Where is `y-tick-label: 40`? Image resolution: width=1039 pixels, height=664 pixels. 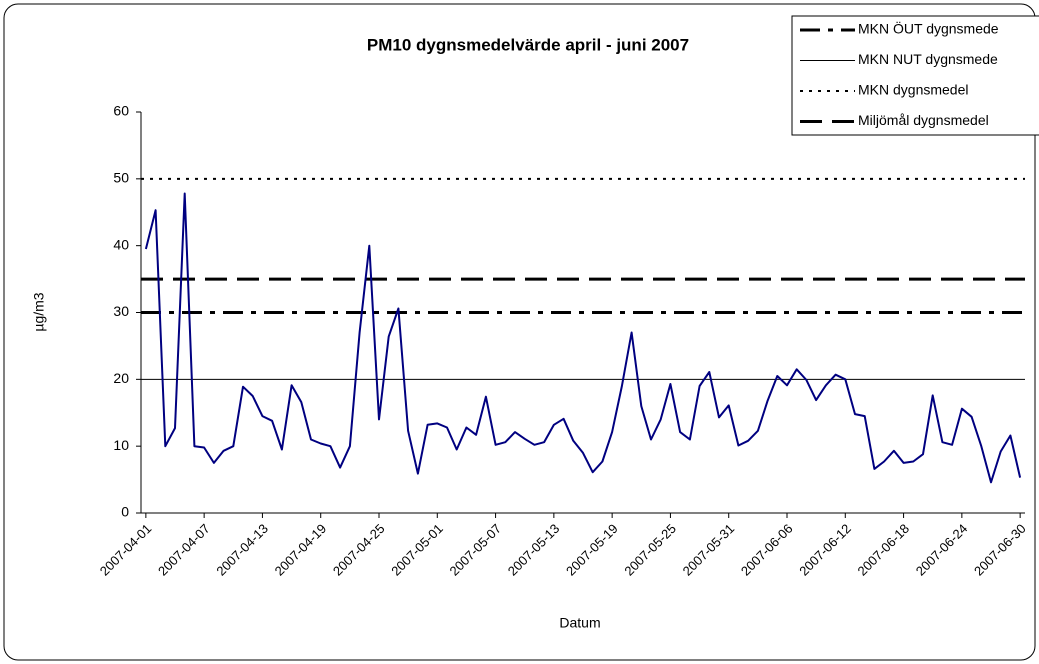 y-tick-label: 40 is located at coordinates (121, 244).